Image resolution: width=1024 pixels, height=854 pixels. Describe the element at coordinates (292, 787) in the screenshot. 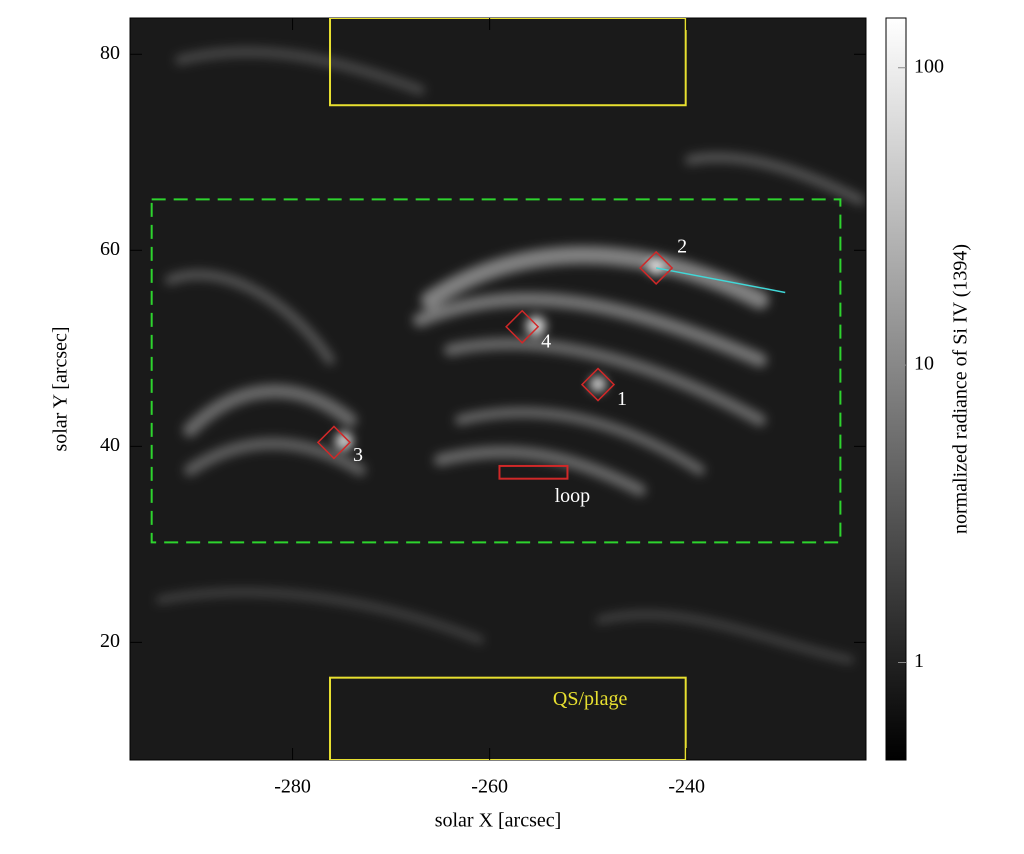

I see `x-tick-label: -280` at that location.